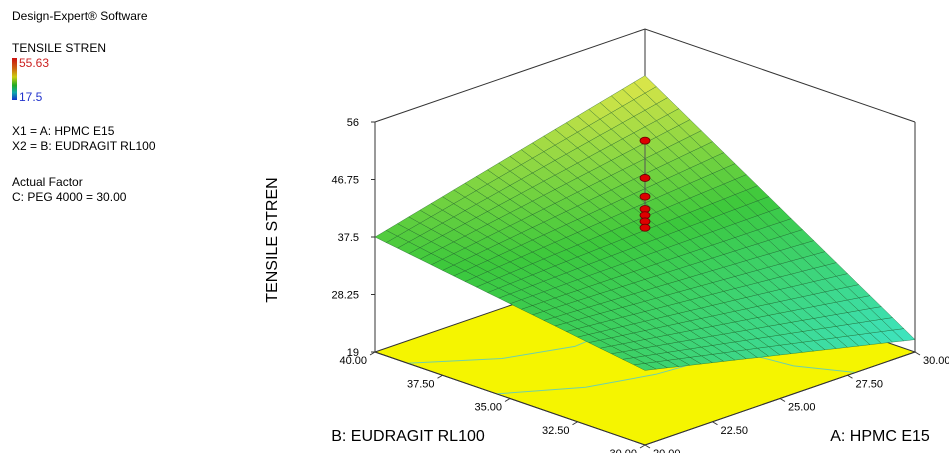 The height and width of the screenshot is (453, 949). Describe the element at coordinates (59, 48) in the screenshot. I see `response-name: TENSILE STREN` at that location.